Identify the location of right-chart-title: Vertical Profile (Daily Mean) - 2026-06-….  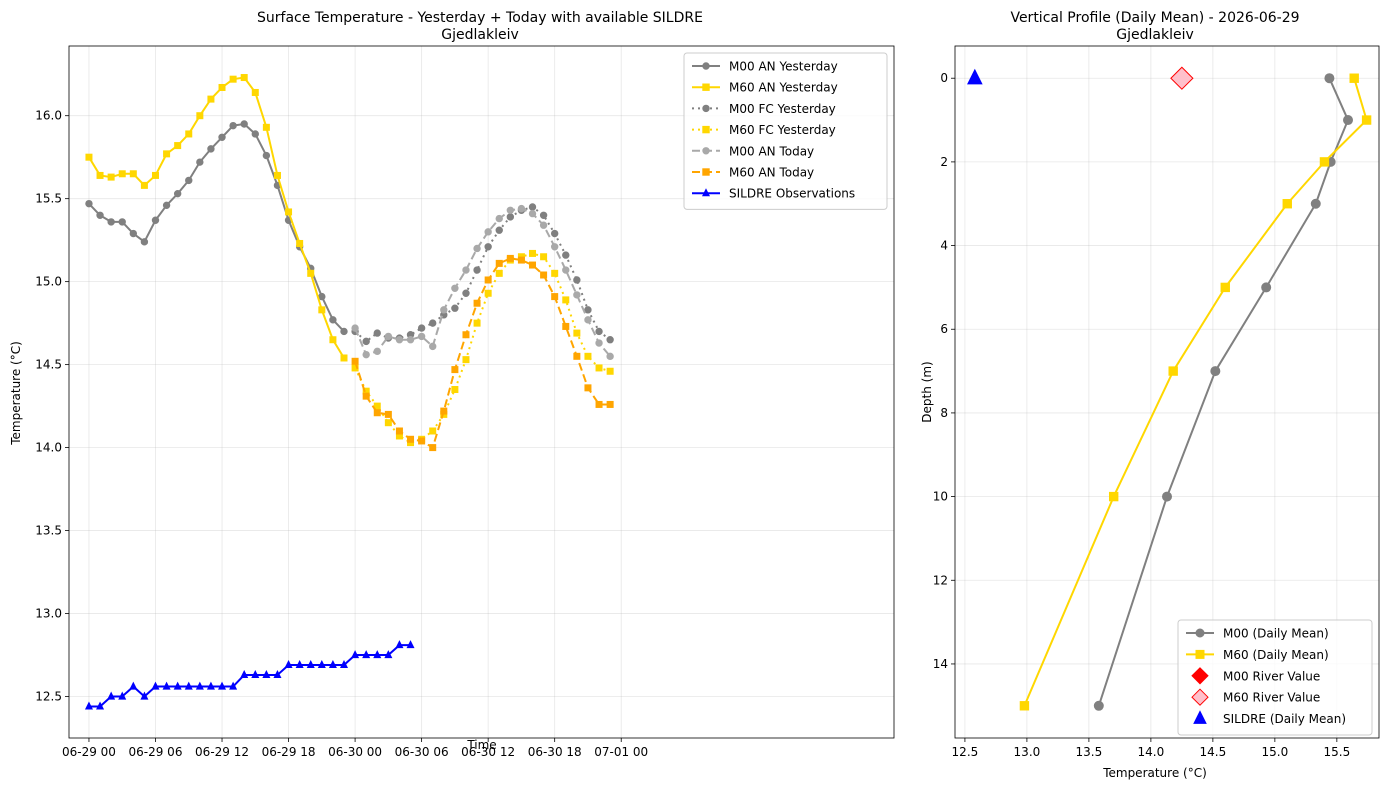
(1154, 18).